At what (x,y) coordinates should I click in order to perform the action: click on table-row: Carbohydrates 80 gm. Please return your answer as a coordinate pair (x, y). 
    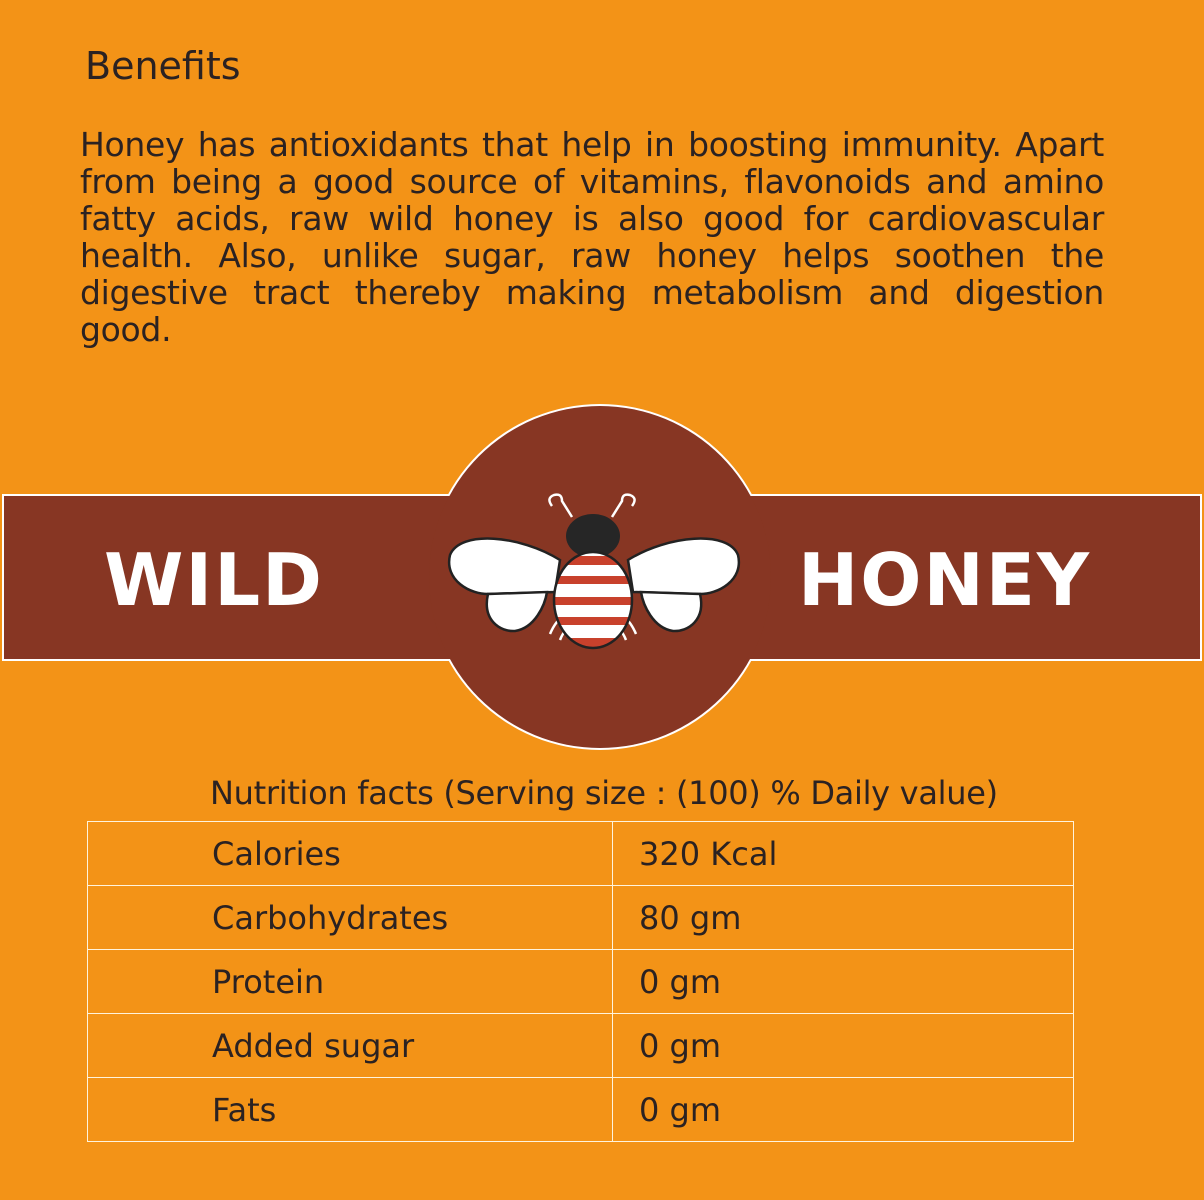
    Looking at the image, I should click on (580, 917).